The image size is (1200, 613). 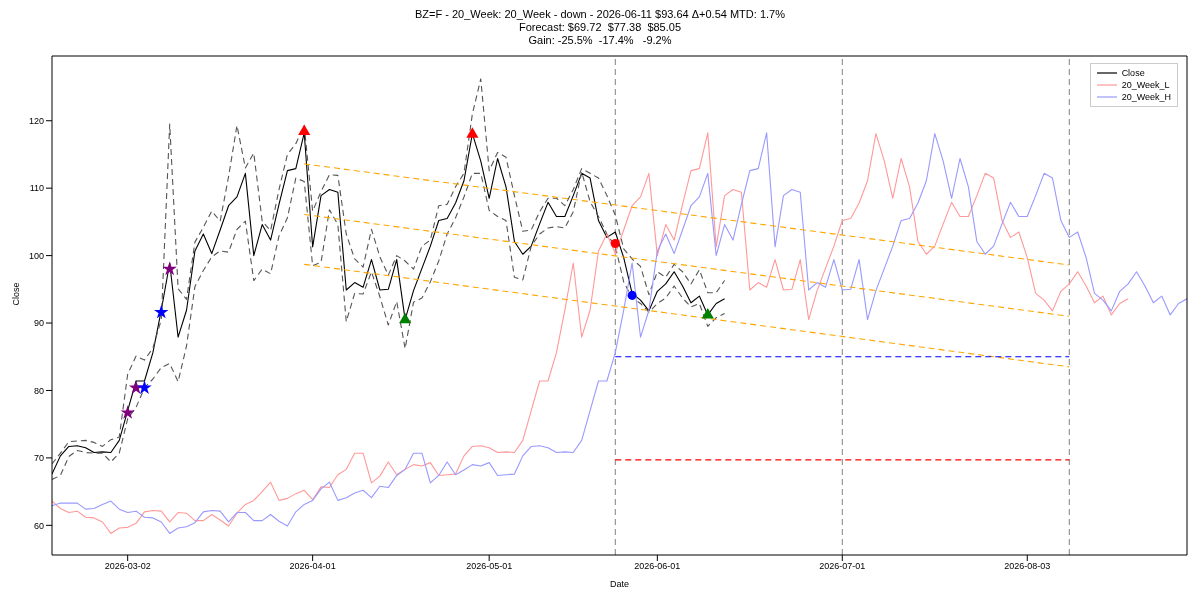 What do you see at coordinates (36, 120) in the screenshot?
I see `y-tick-label: 120` at bounding box center [36, 120].